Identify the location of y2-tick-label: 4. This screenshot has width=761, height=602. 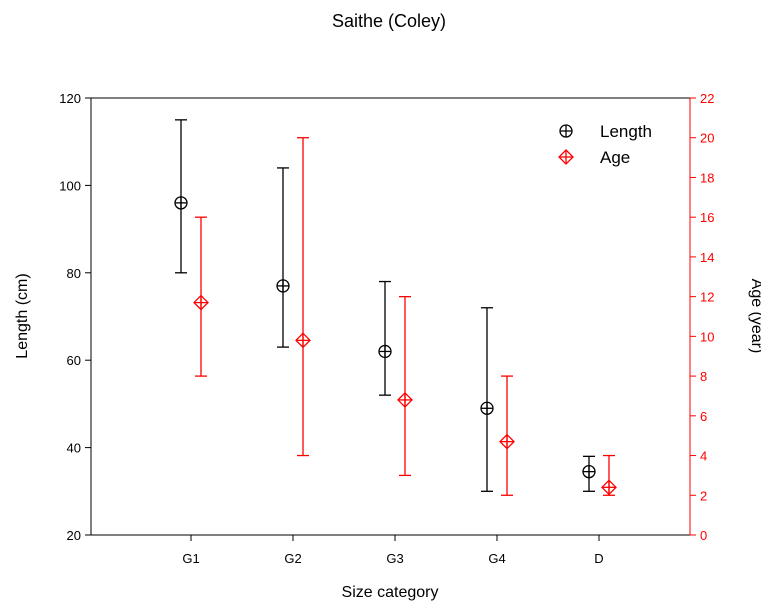
(703, 456).